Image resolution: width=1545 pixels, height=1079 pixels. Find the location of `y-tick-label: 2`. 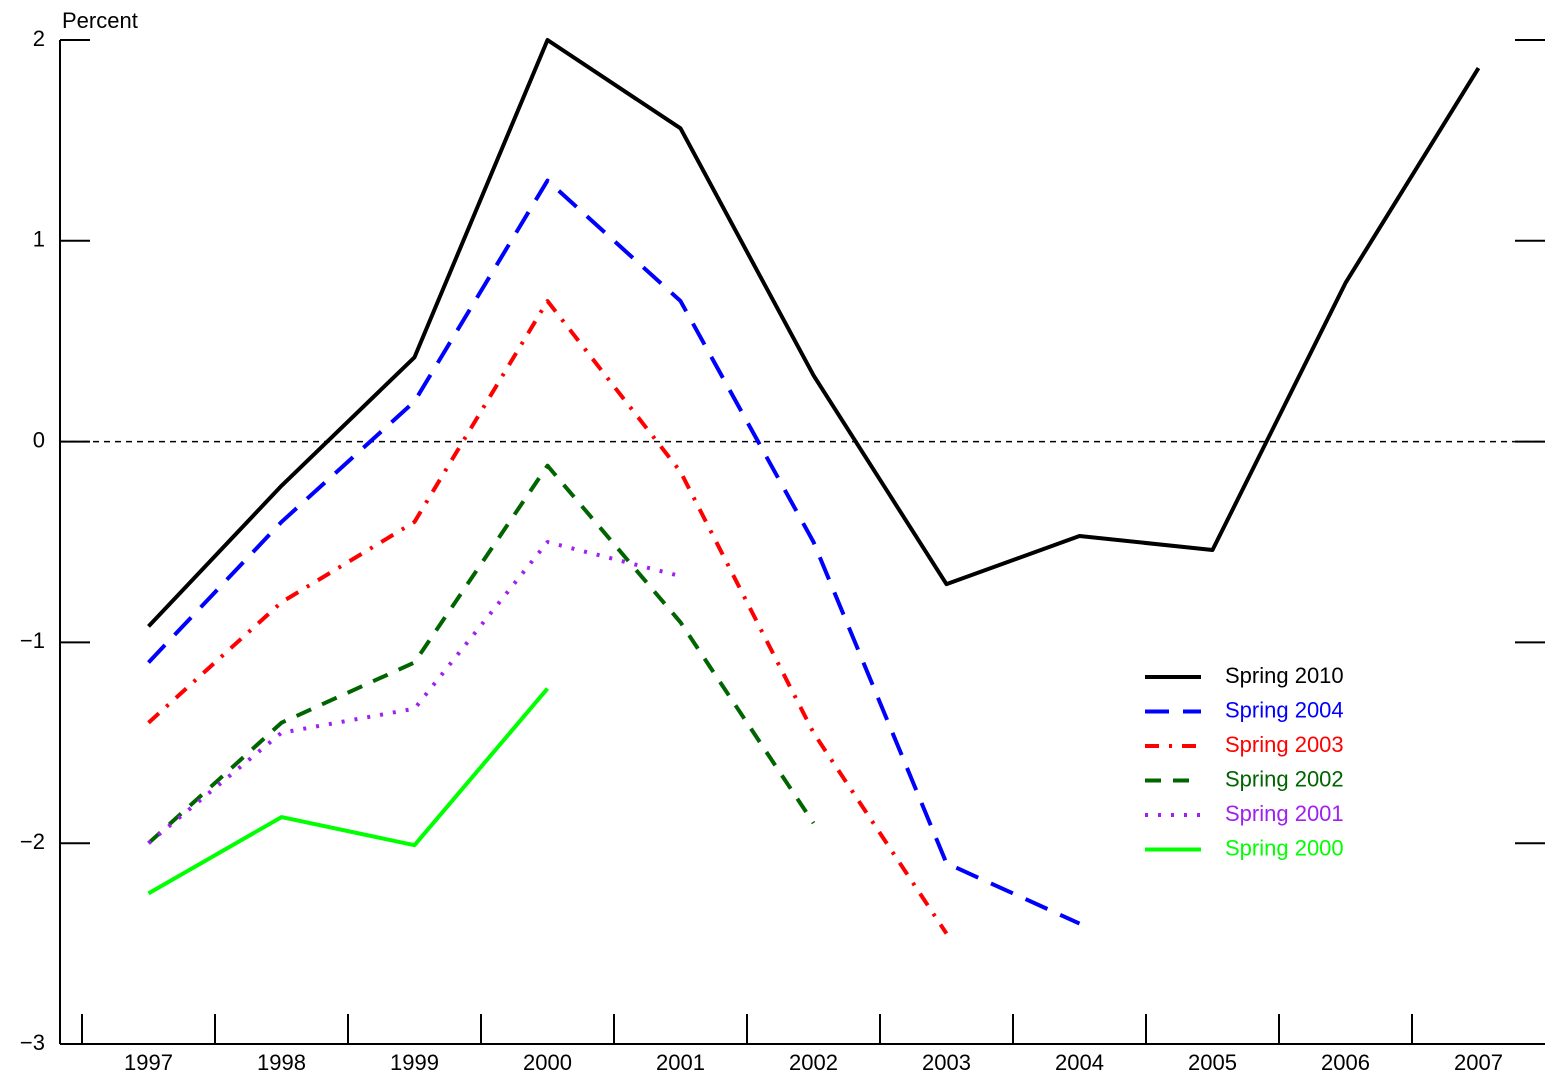

y-tick-label: 2 is located at coordinates (39, 38).